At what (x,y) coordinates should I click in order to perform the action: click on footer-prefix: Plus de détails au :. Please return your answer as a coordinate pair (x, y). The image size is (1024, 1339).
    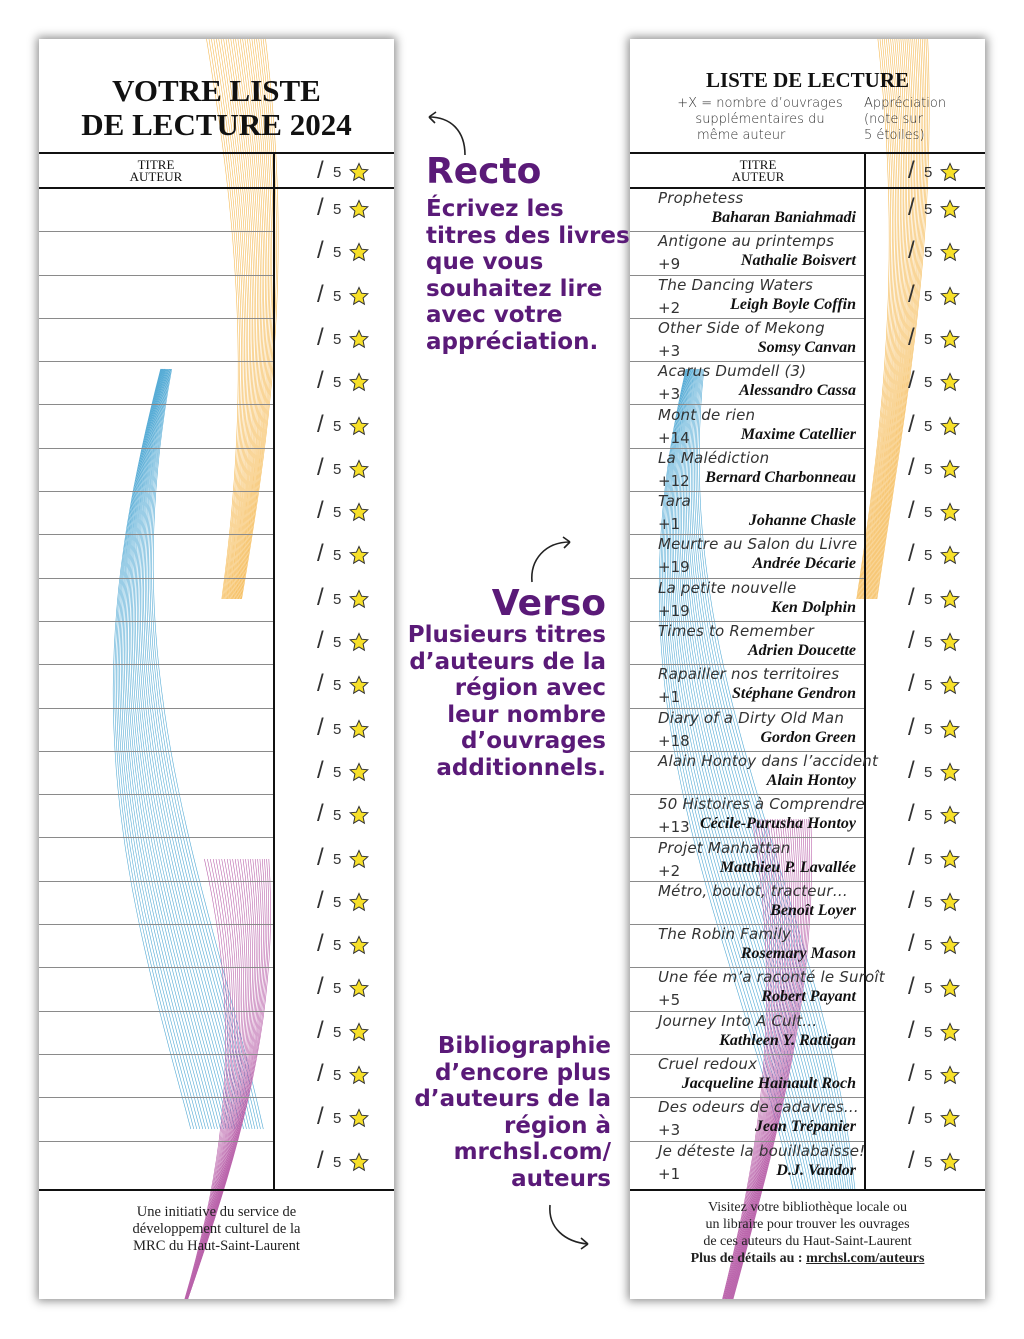
    Looking at the image, I should click on (748, 1258).